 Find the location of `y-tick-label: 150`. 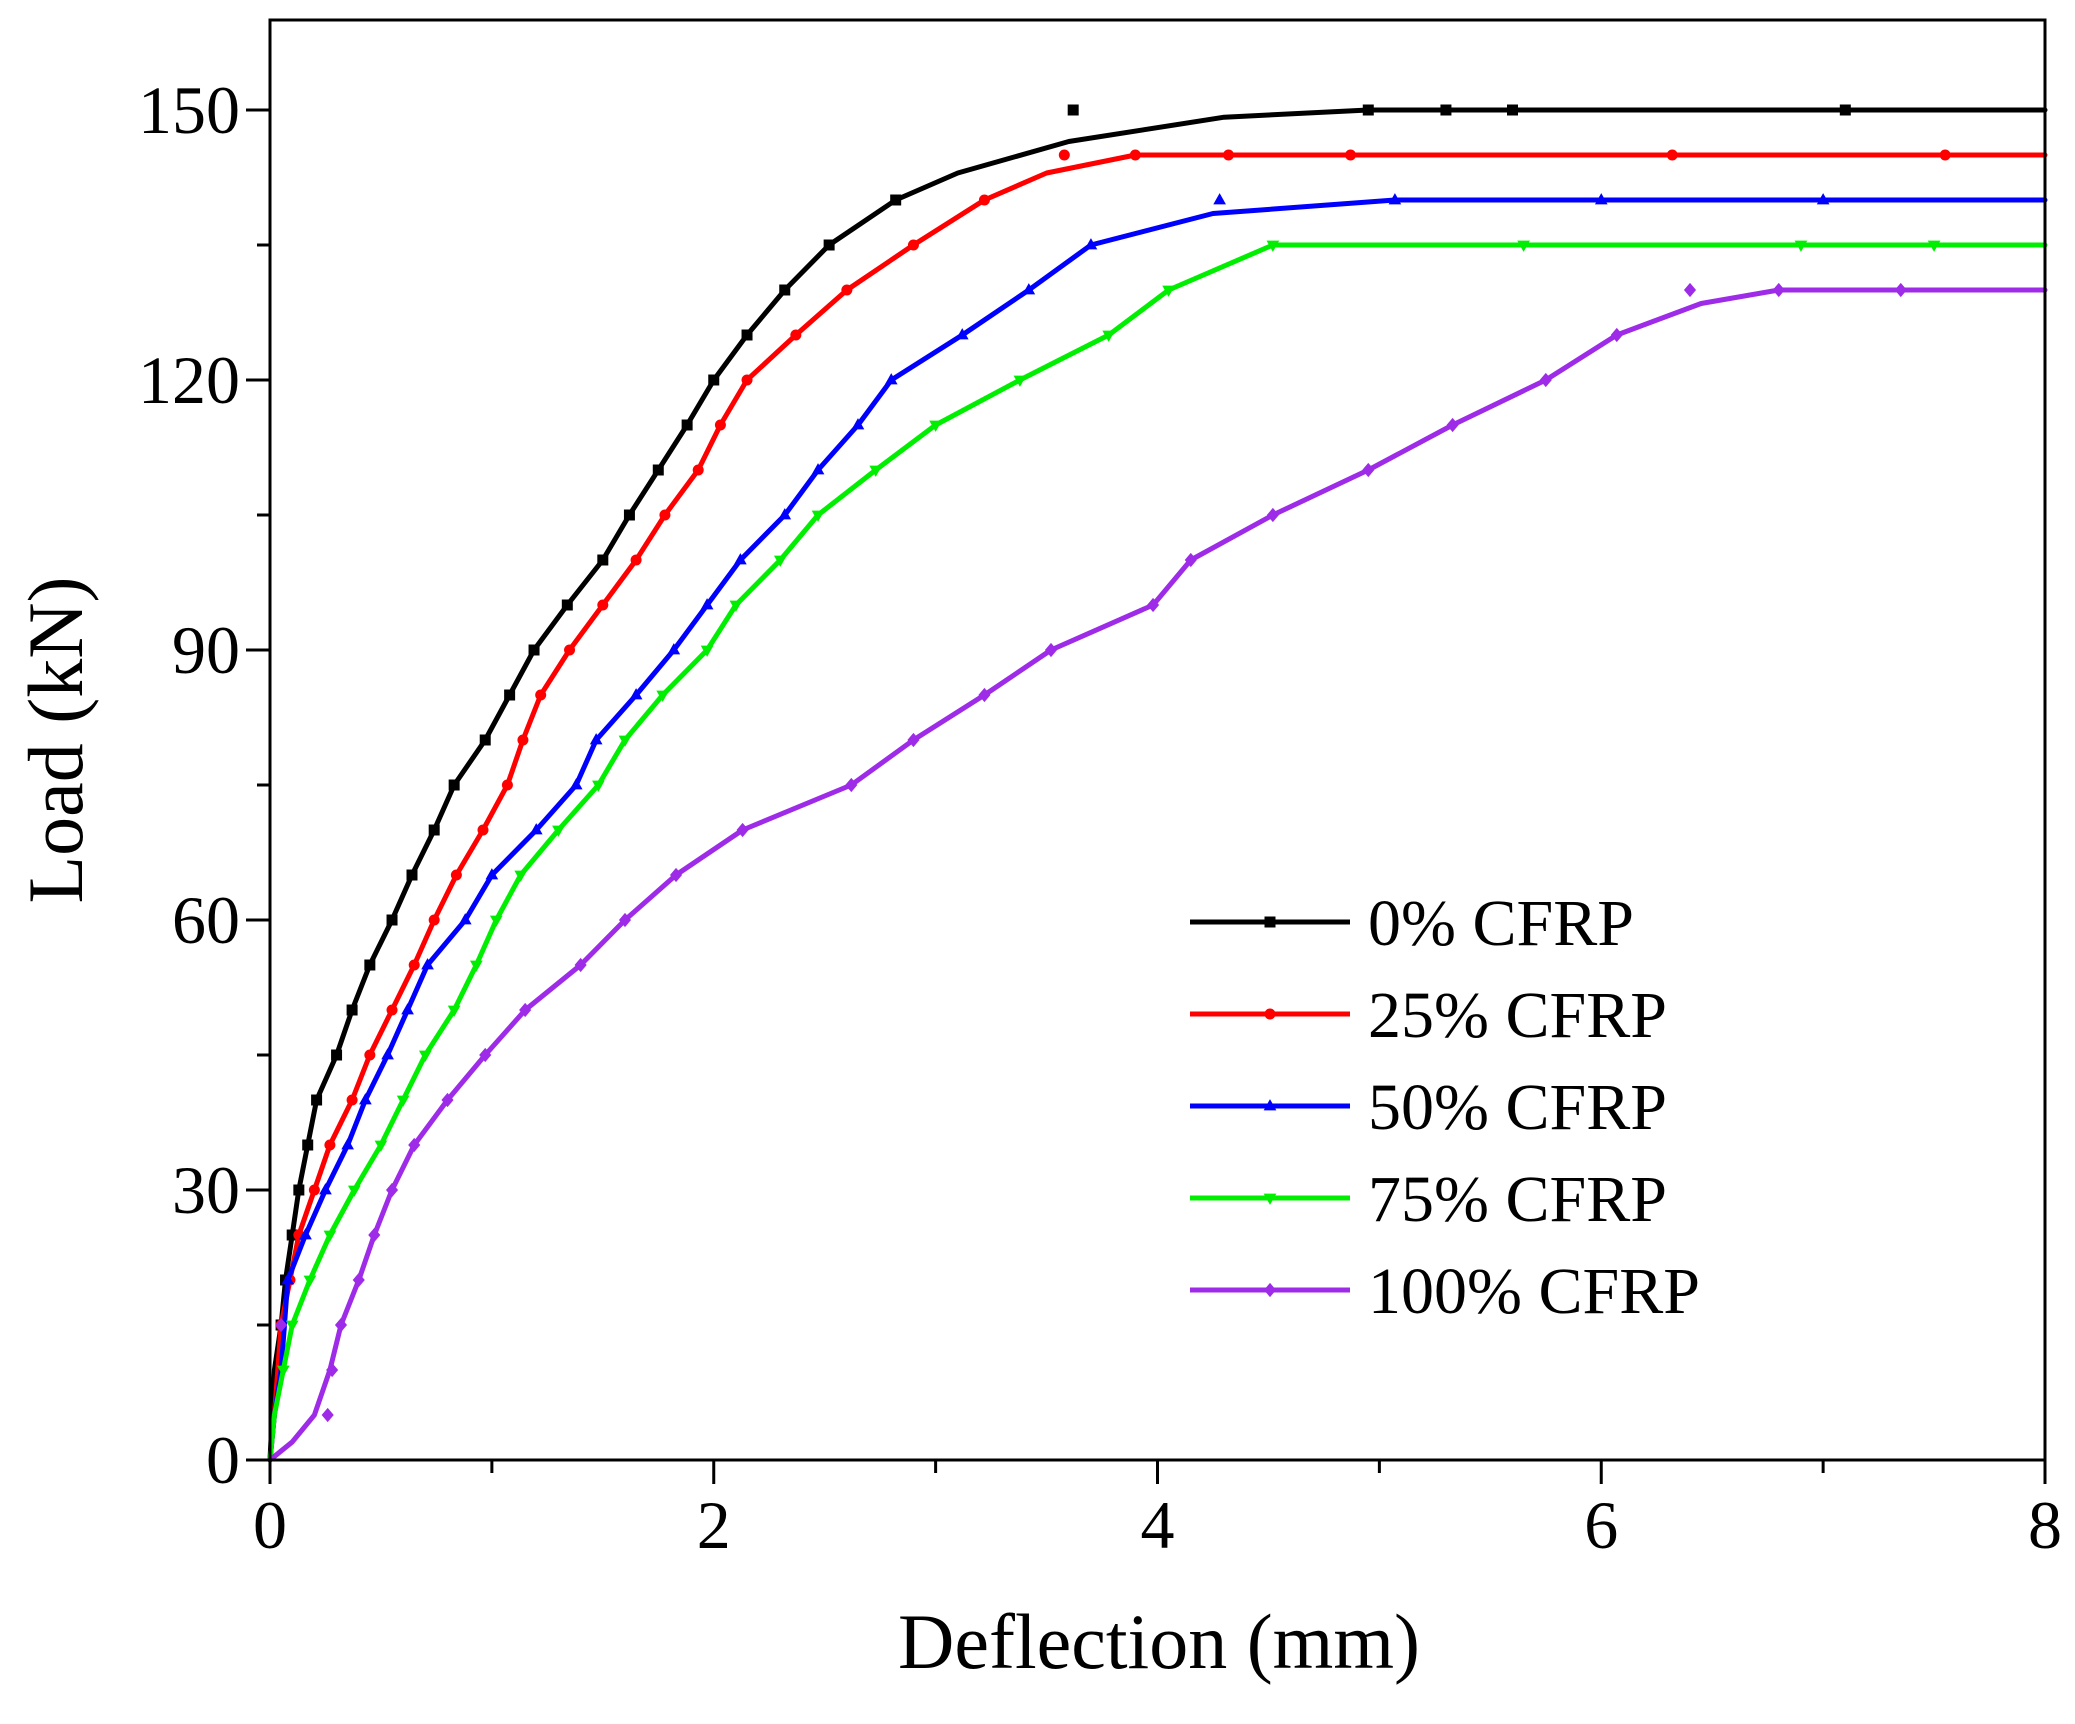

y-tick-label: 150 is located at coordinates (189, 110).